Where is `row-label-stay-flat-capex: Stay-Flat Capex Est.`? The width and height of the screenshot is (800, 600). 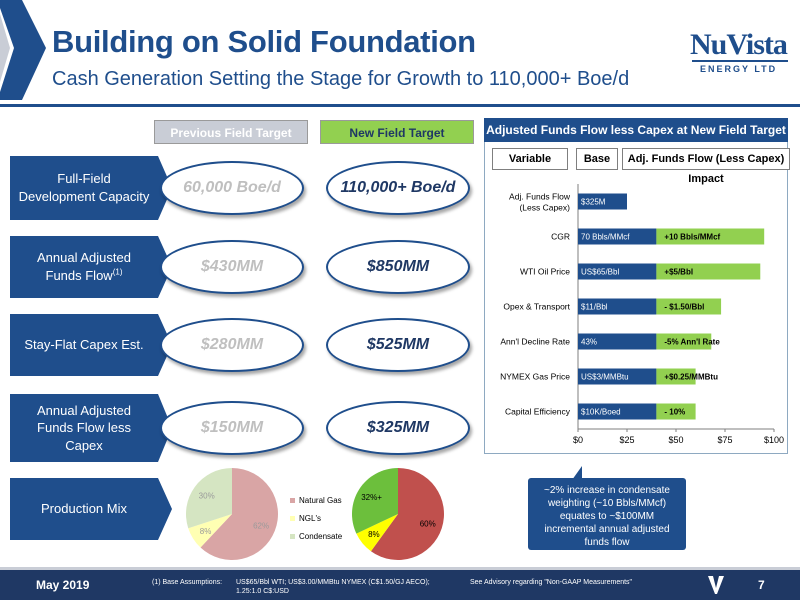 row-label-stay-flat-capex: Stay-Flat Capex Est. is located at coordinates (91, 345).